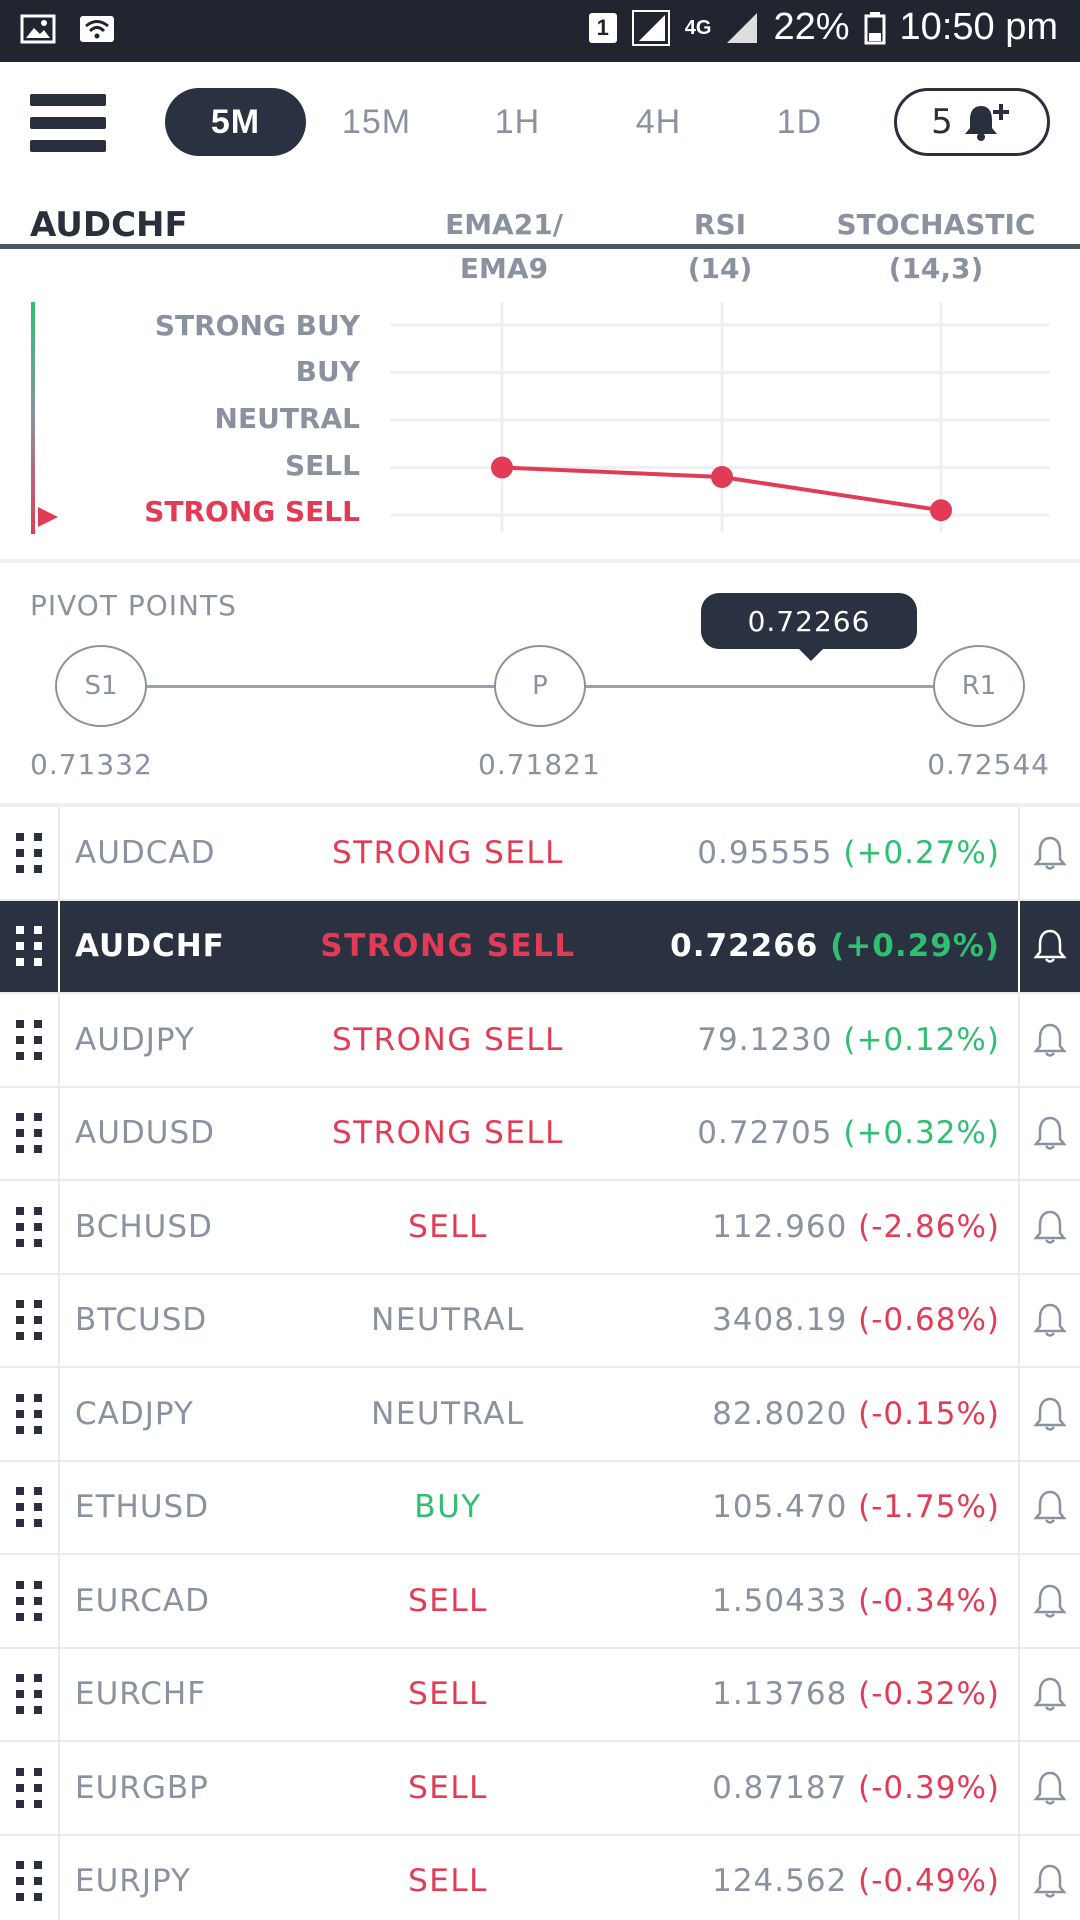 The image size is (1080, 1920). I want to click on watchlist-row: EURJPY SELL 124.562 (-0.49%), so click(540, 1877).